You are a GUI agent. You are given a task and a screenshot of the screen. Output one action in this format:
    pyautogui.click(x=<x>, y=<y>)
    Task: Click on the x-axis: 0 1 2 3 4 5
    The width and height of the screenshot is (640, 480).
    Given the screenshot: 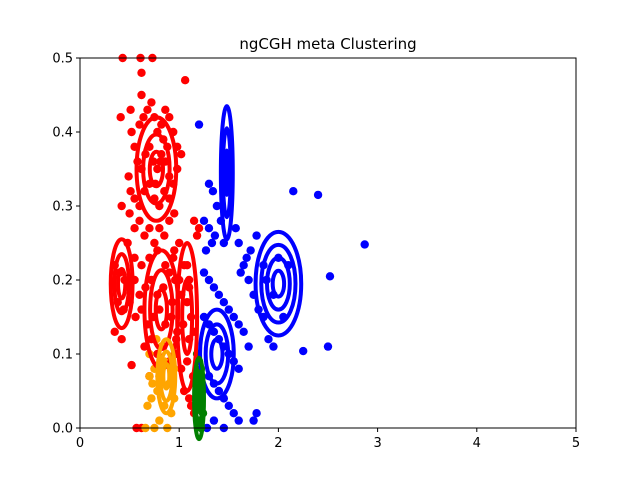 What is the action you would take?
    pyautogui.click(x=328, y=439)
    